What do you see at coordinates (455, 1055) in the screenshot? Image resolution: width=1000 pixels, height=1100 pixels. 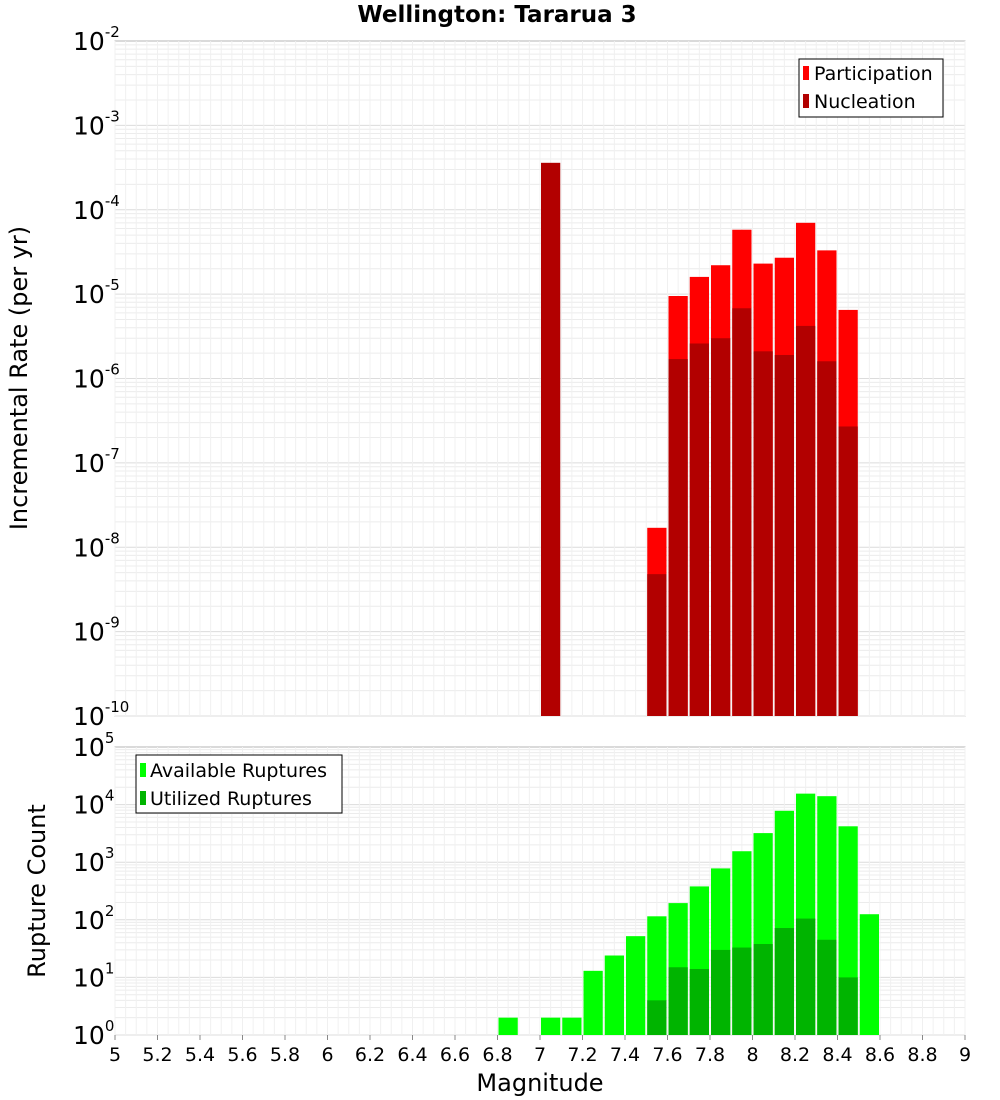 I see `x-tick-label: 6.6` at bounding box center [455, 1055].